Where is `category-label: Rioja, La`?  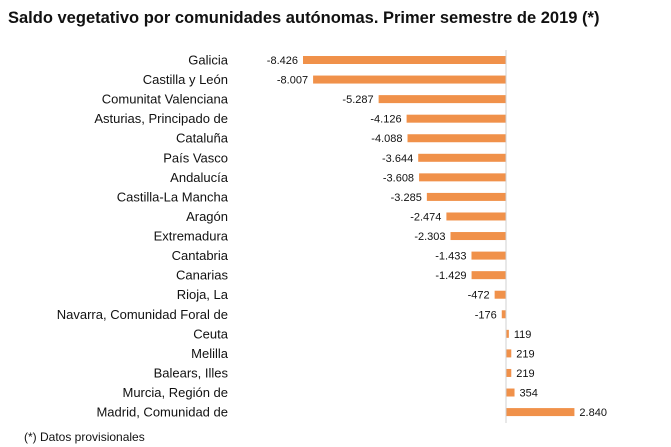
category-label: Rioja, La is located at coordinates (203, 294).